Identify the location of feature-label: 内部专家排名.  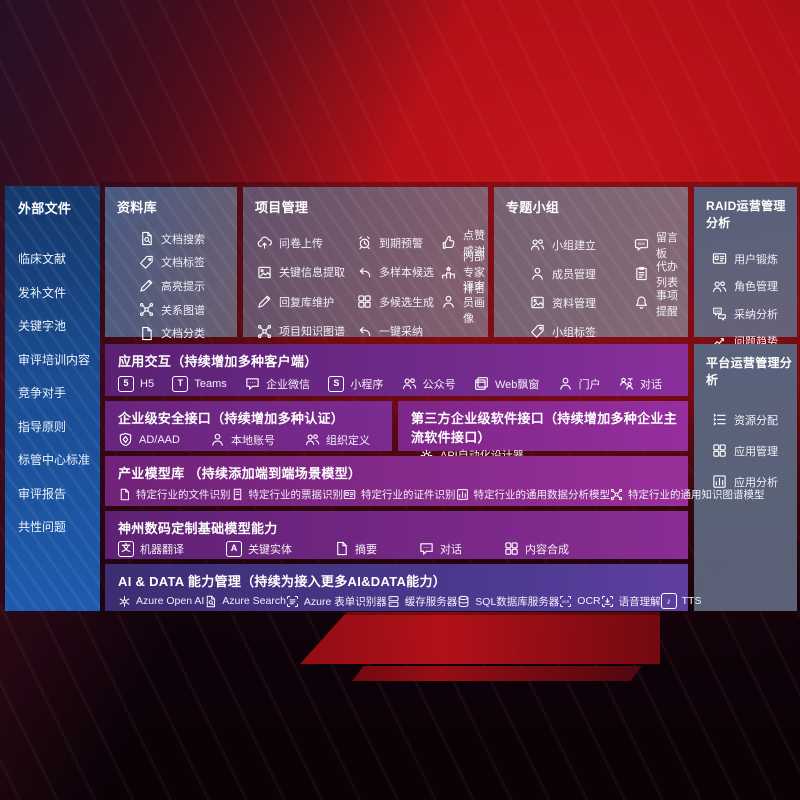
(474, 273).